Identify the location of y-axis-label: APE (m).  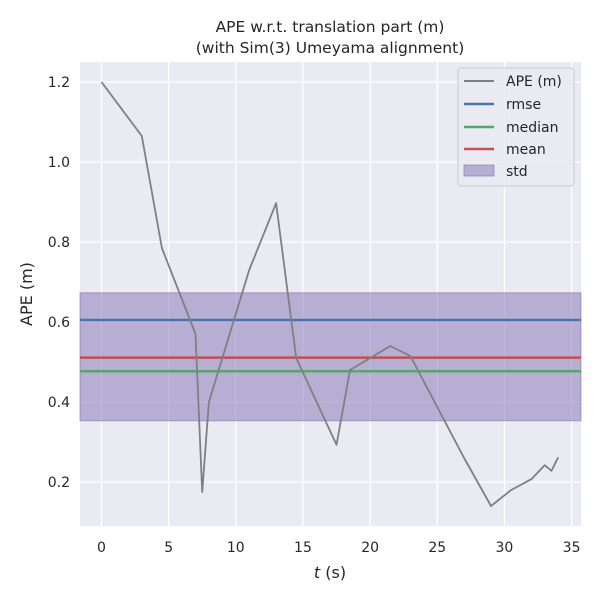
(26, 294).